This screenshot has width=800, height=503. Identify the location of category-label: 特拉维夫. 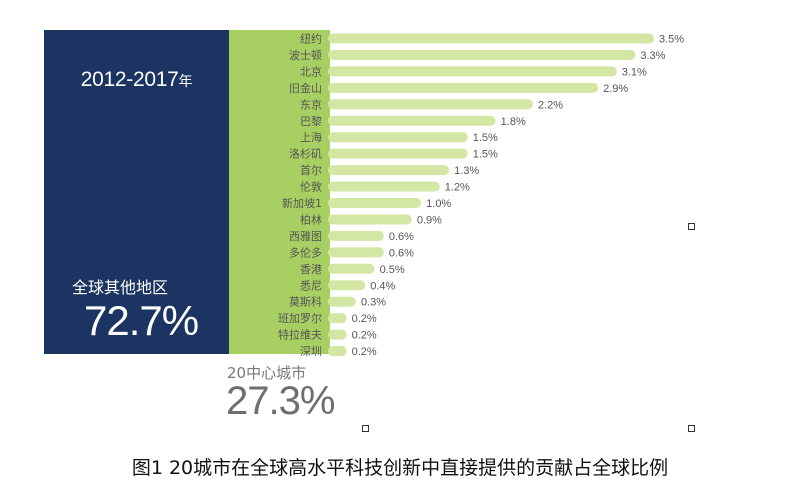
(300, 335).